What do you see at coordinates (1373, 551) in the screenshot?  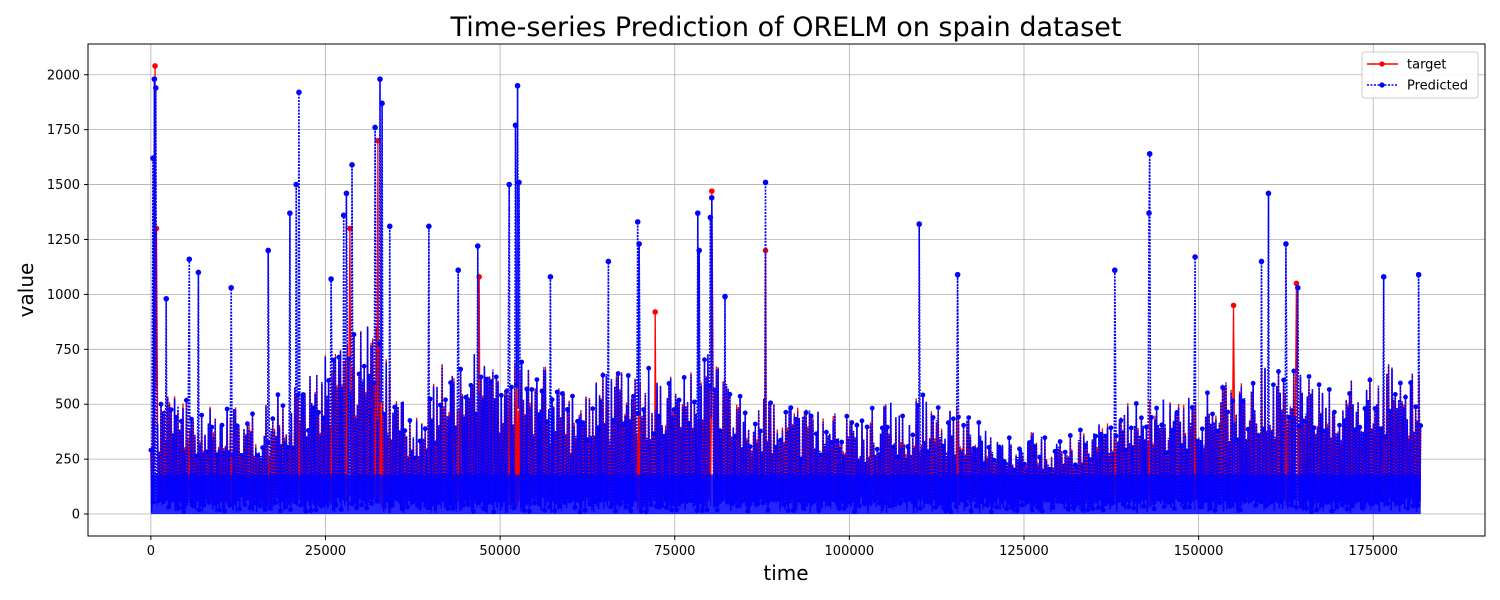 I see `x-tick-label: 175000` at bounding box center [1373, 551].